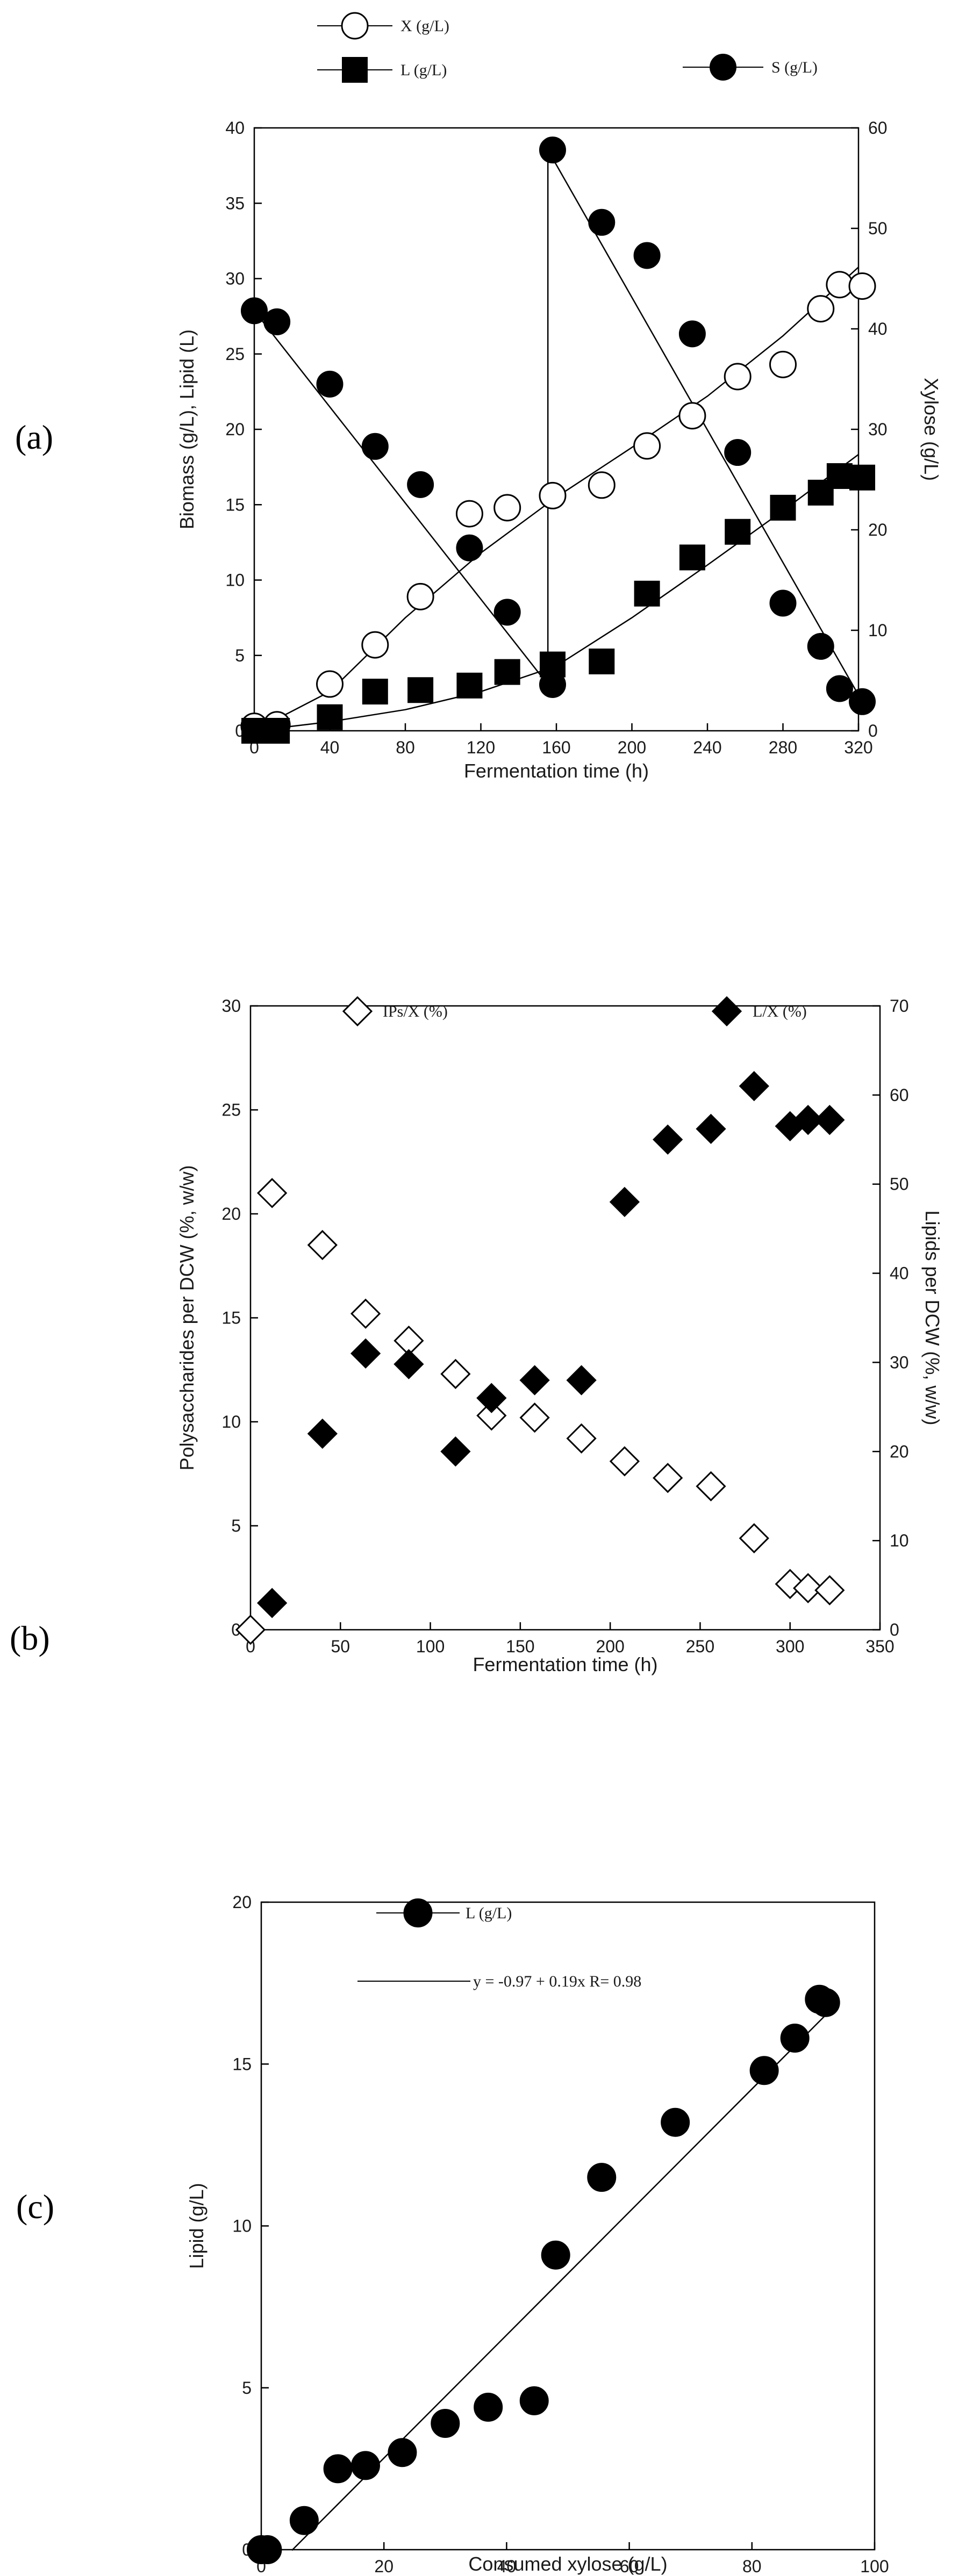  Describe the element at coordinates (330, 747) in the screenshot. I see `x-tick-label: 40` at that location.